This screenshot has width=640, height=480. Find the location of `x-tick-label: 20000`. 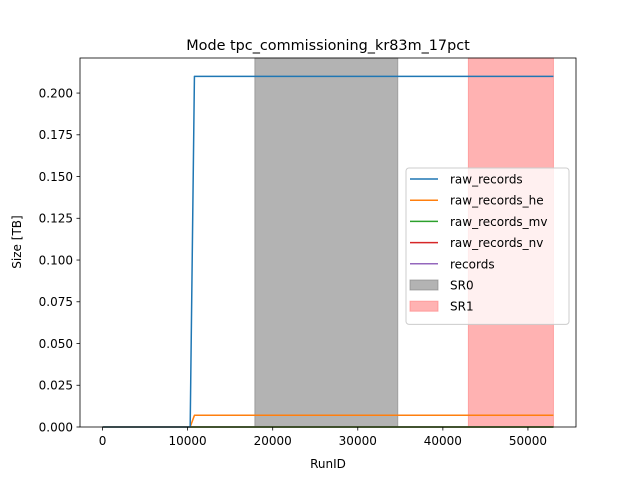

x-tick-label: 20000 is located at coordinates (273, 441).